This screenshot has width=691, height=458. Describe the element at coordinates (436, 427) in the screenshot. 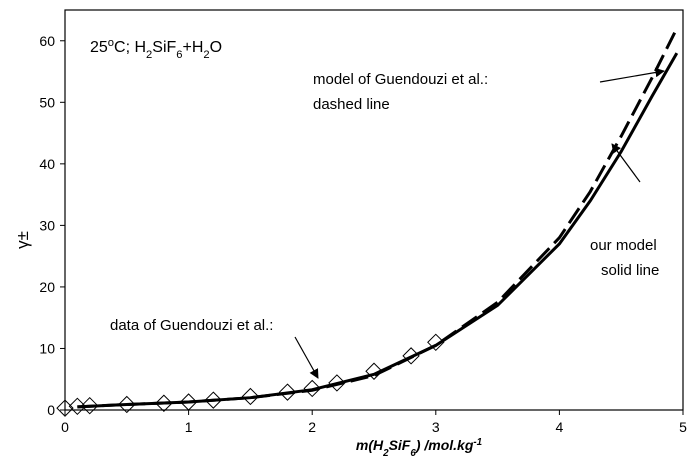

I see `x-tick-label: 3` at that location.